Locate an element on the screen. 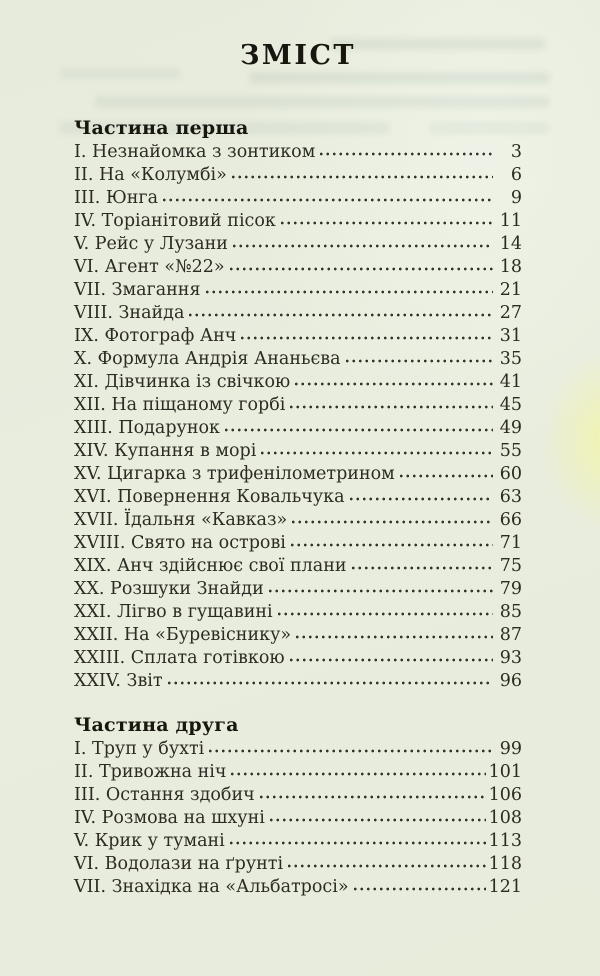 This screenshot has height=976, width=600. toc-entry: XIV. Купання в морі 55 is located at coordinates (298, 451).